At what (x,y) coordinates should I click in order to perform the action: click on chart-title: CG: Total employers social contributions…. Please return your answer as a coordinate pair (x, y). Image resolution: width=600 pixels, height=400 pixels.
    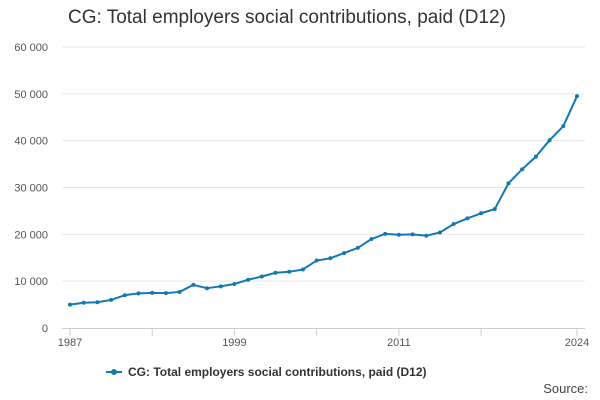
    Looking at the image, I should click on (287, 17).